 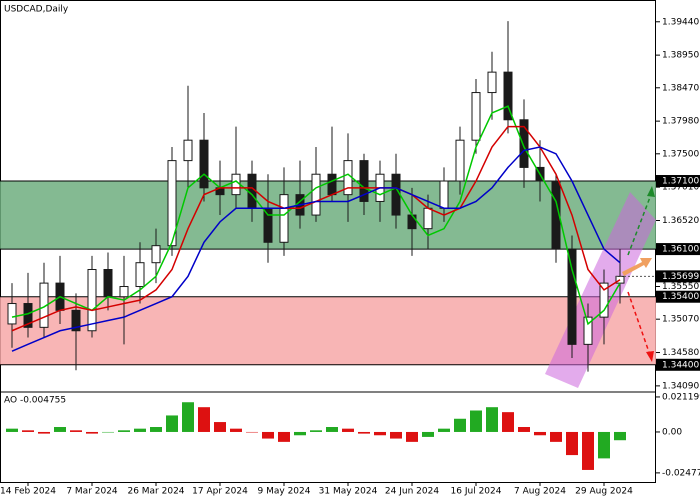 I want to click on y-tick-label: 1.37500, so click(x=680, y=154).